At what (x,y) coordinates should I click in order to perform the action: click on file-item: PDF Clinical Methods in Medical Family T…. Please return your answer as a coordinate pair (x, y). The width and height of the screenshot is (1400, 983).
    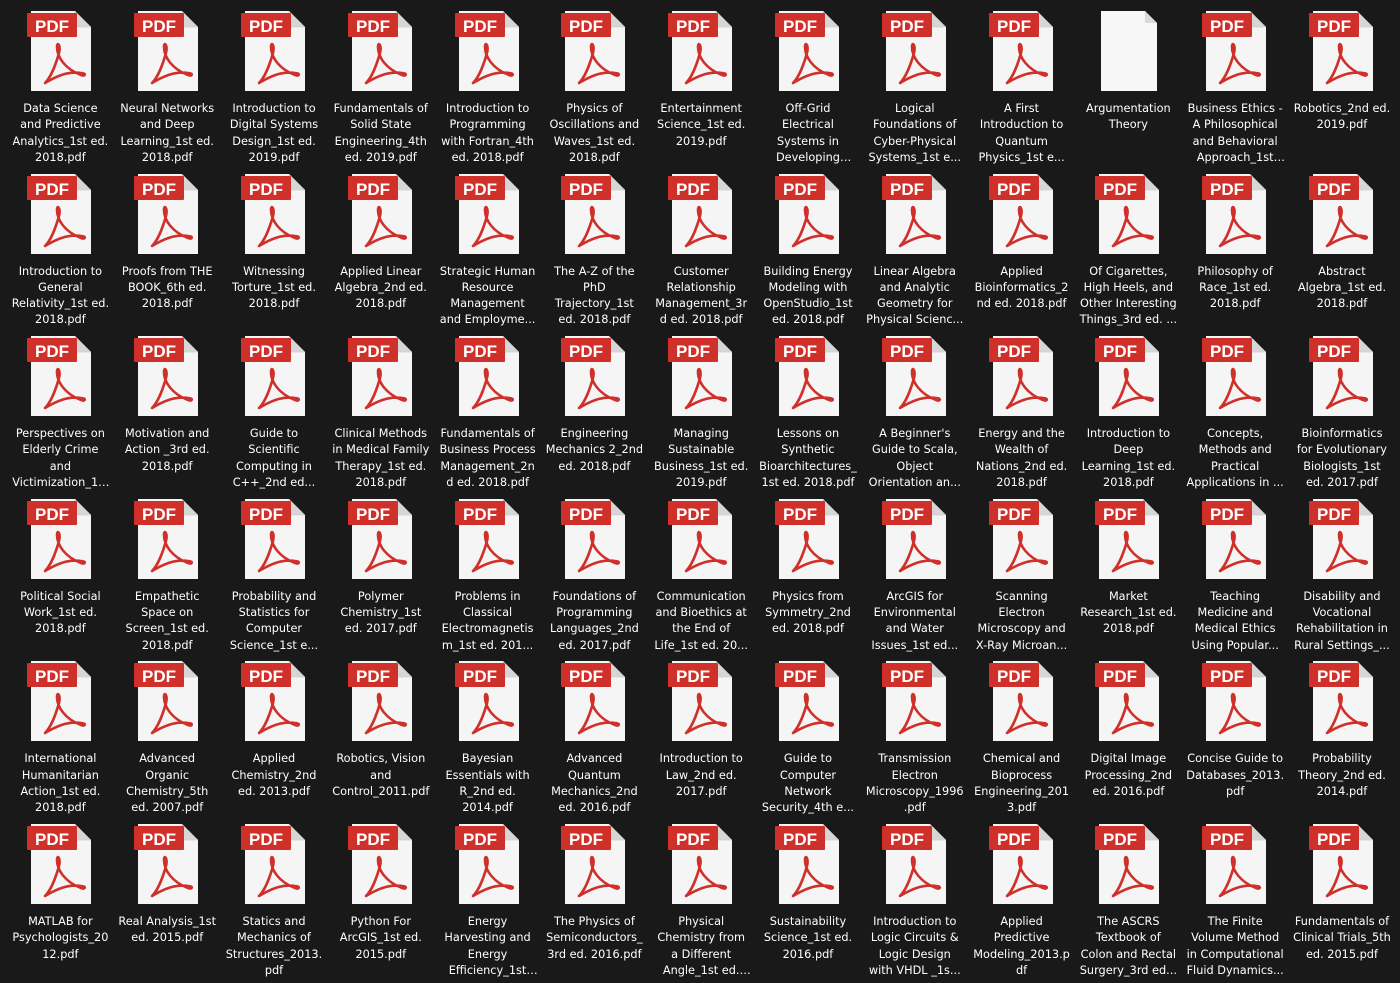
    Looking at the image, I should click on (380, 413).